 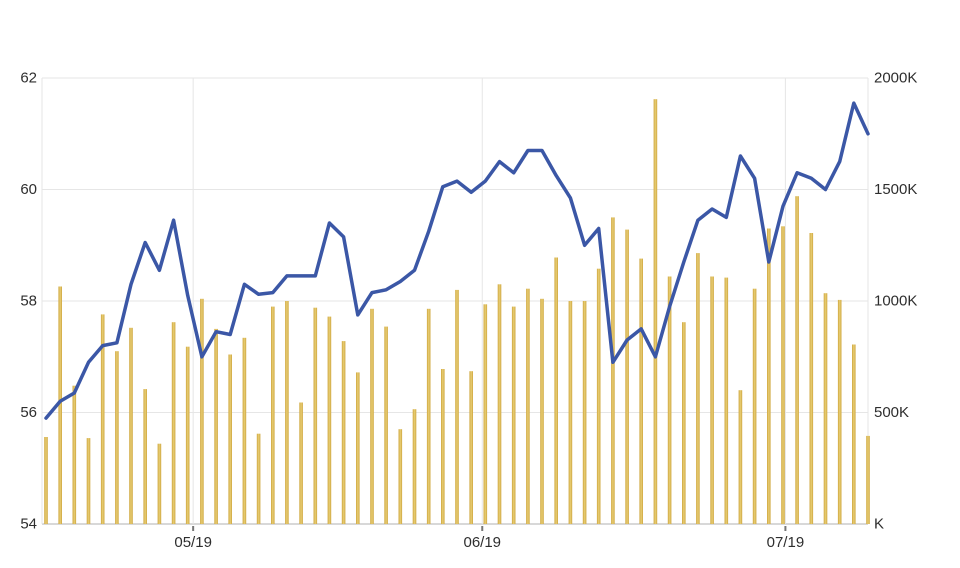 I want to click on price-axis-label: 56, so click(x=28, y=412).